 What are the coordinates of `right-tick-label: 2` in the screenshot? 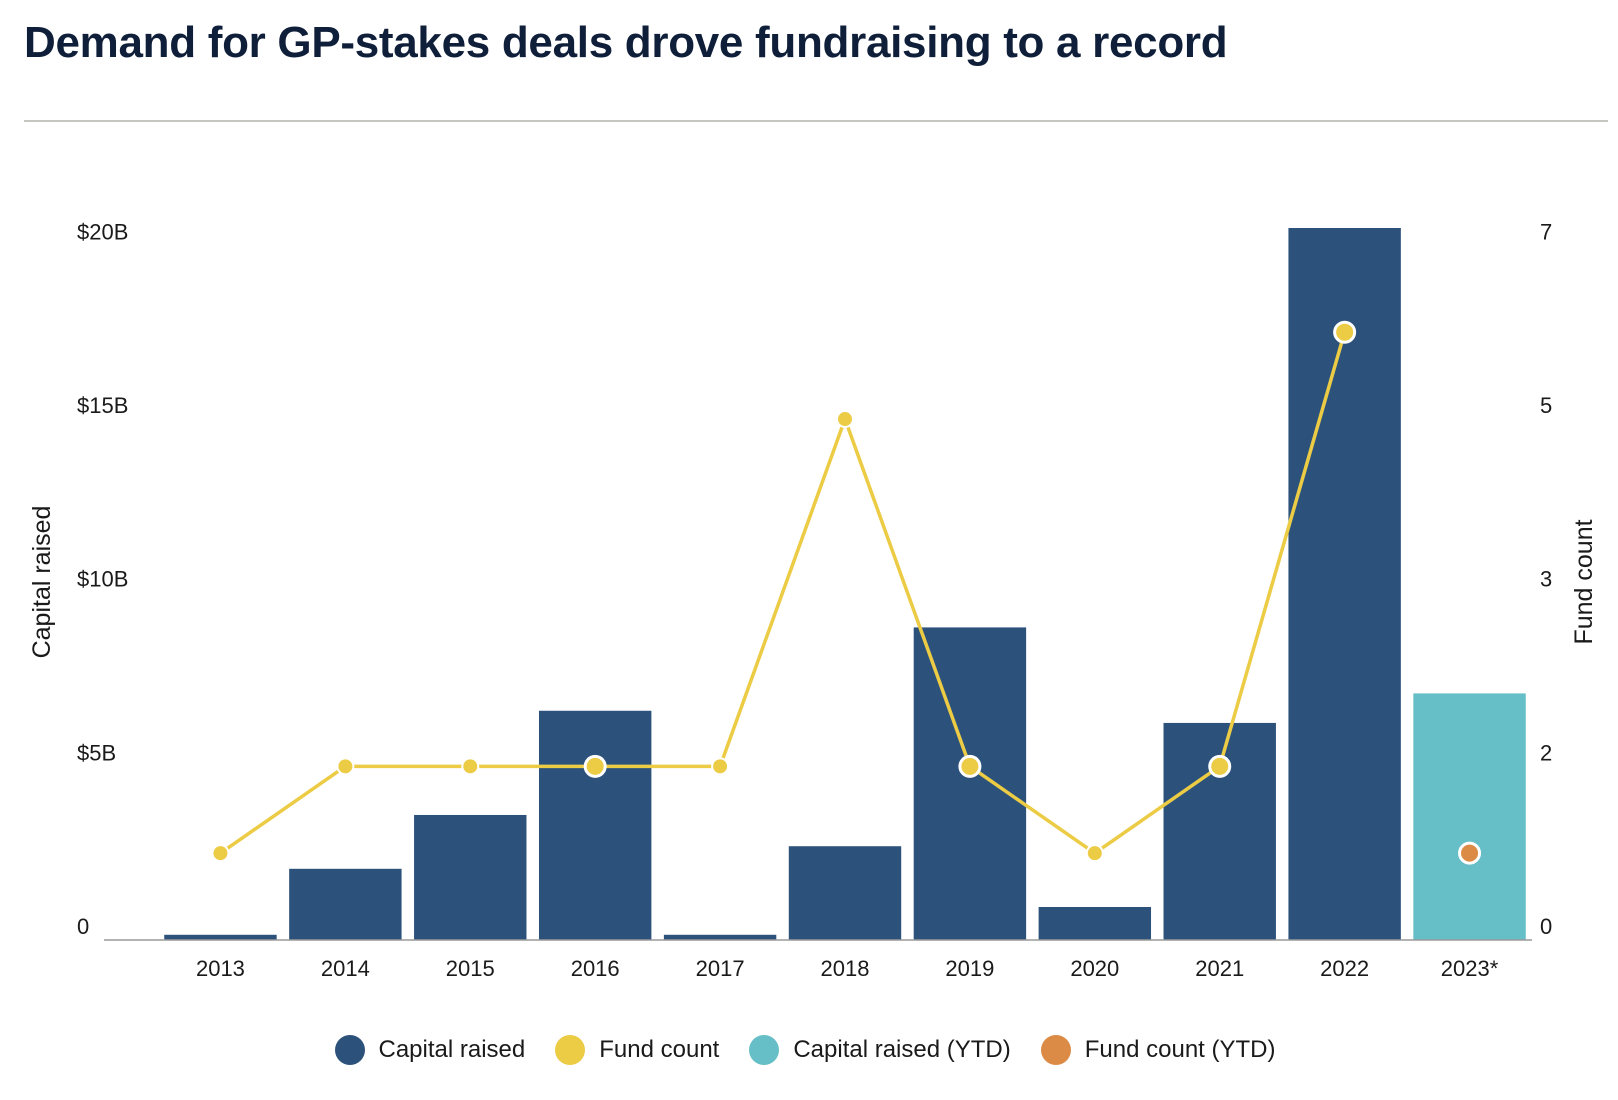 It's located at (1546, 752).